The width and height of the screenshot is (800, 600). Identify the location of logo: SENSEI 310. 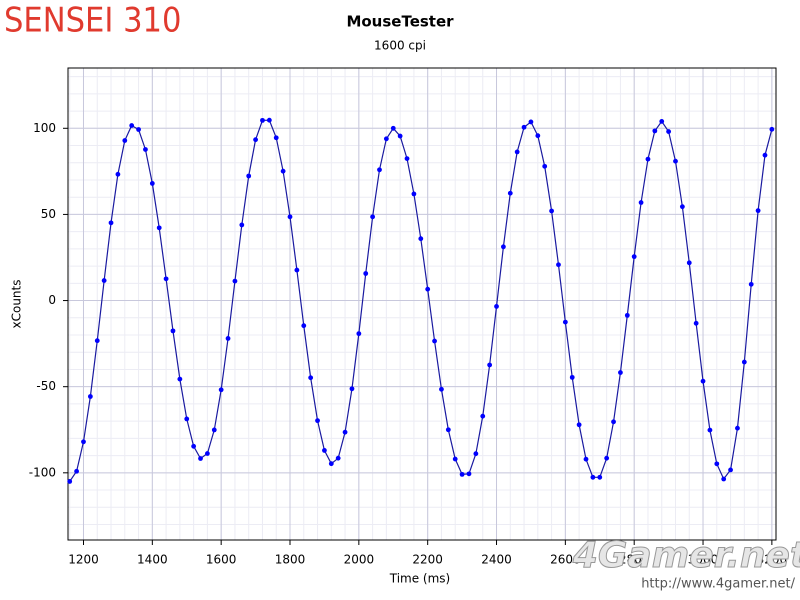
(92, 21).